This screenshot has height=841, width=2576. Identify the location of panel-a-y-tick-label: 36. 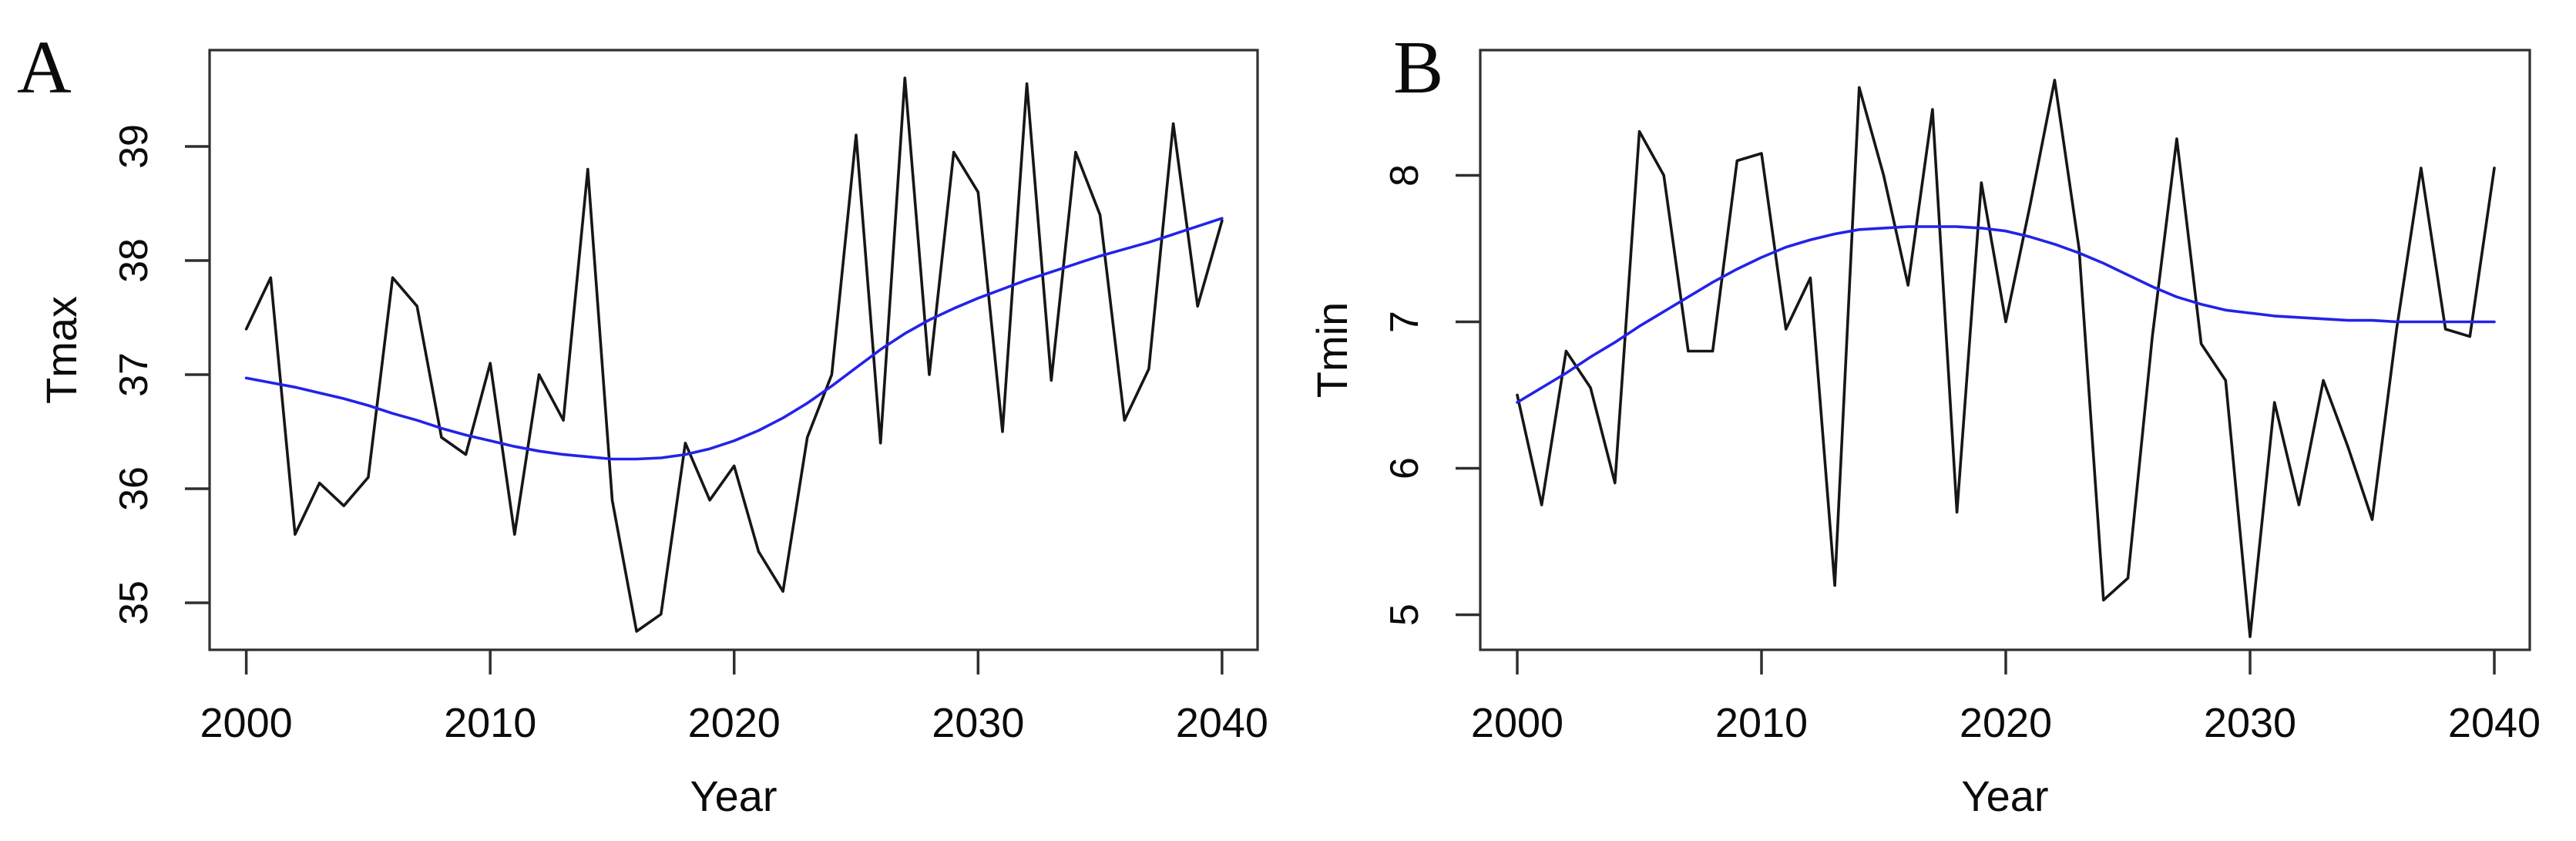
(134, 488).